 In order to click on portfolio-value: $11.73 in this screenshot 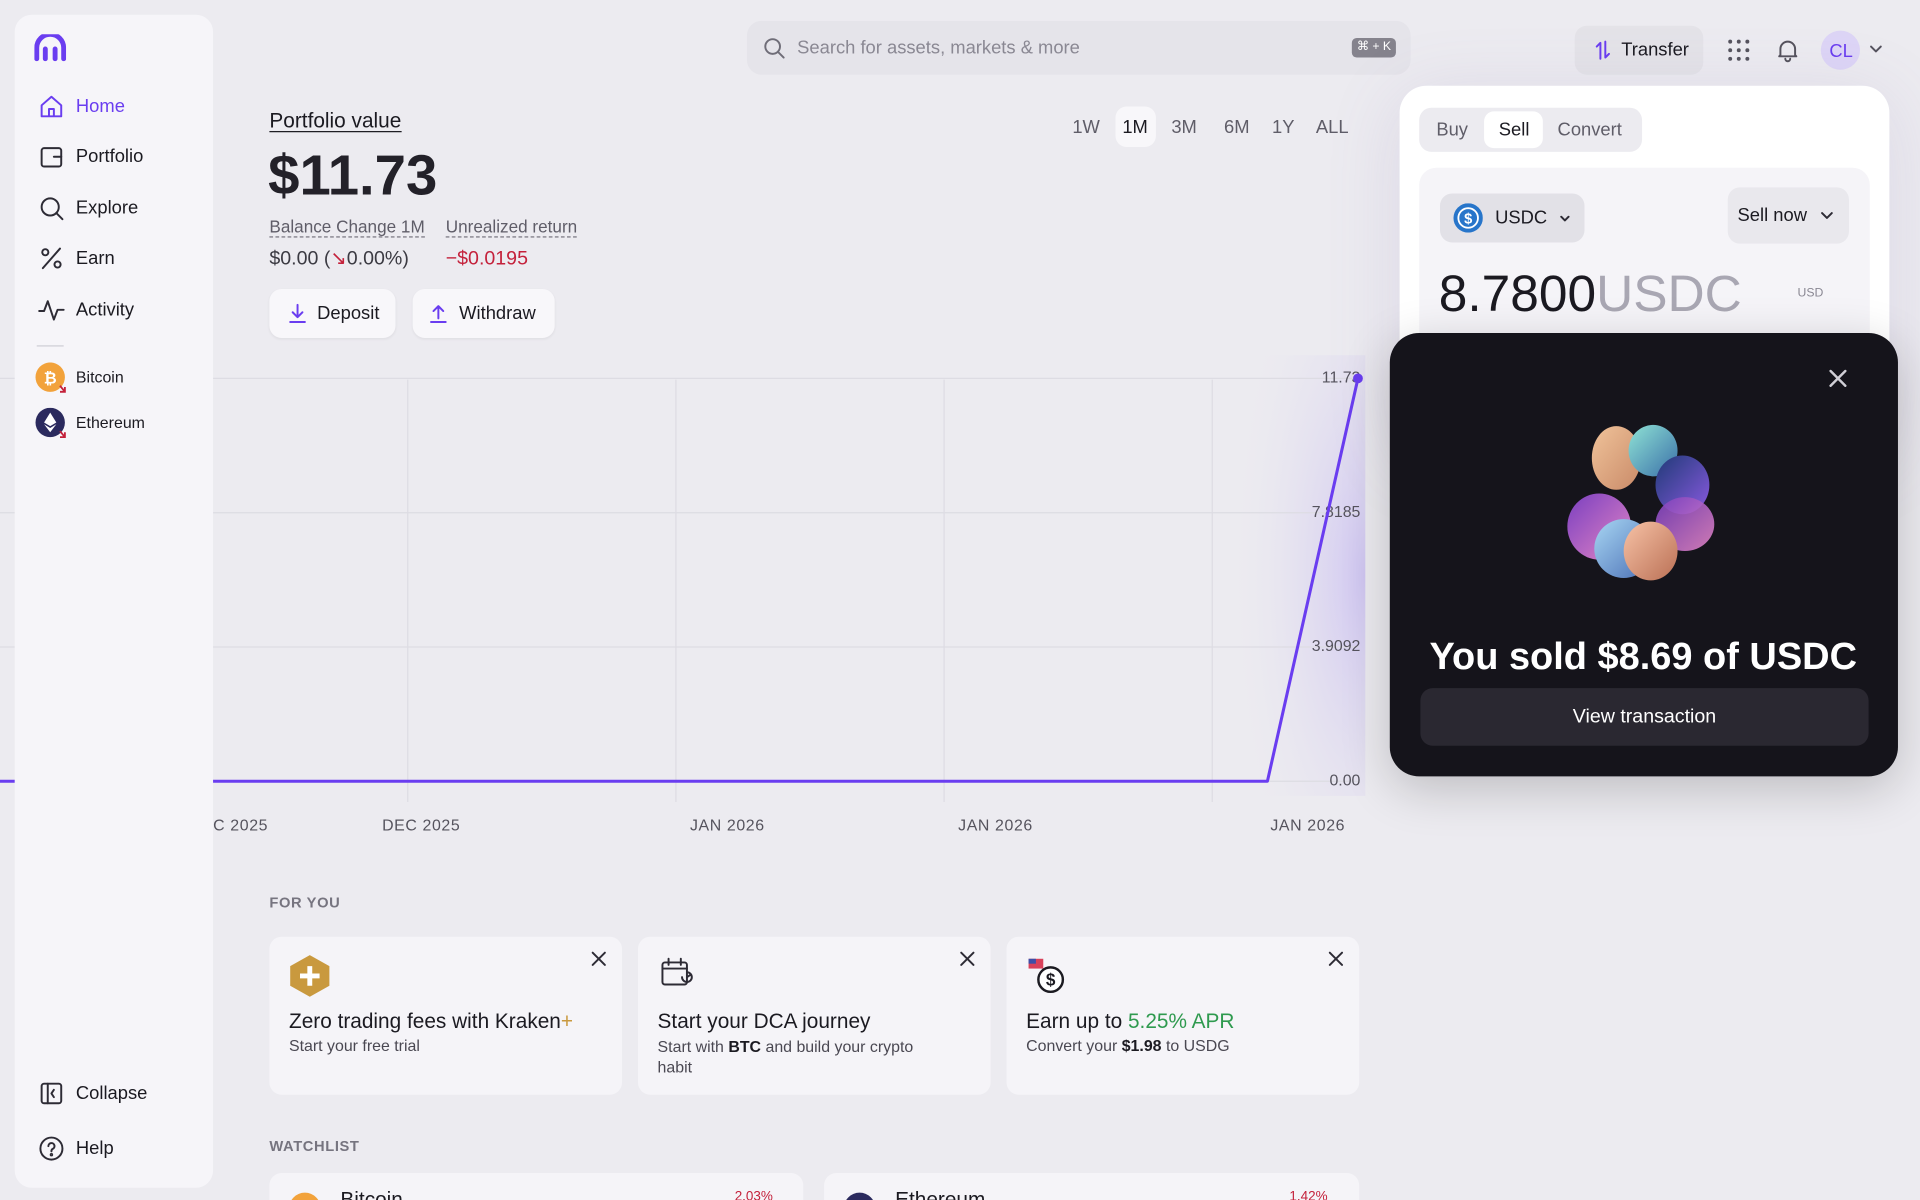, I will do `click(353, 175)`.